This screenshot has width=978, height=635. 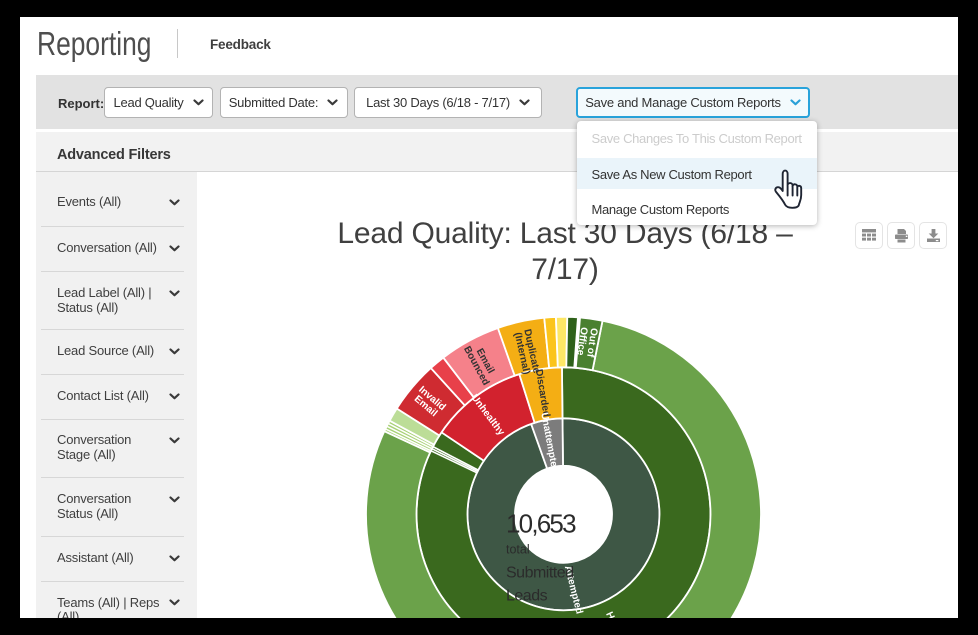 What do you see at coordinates (573, 590) in the screenshot?
I see `svg-text: Attempted` at bounding box center [573, 590].